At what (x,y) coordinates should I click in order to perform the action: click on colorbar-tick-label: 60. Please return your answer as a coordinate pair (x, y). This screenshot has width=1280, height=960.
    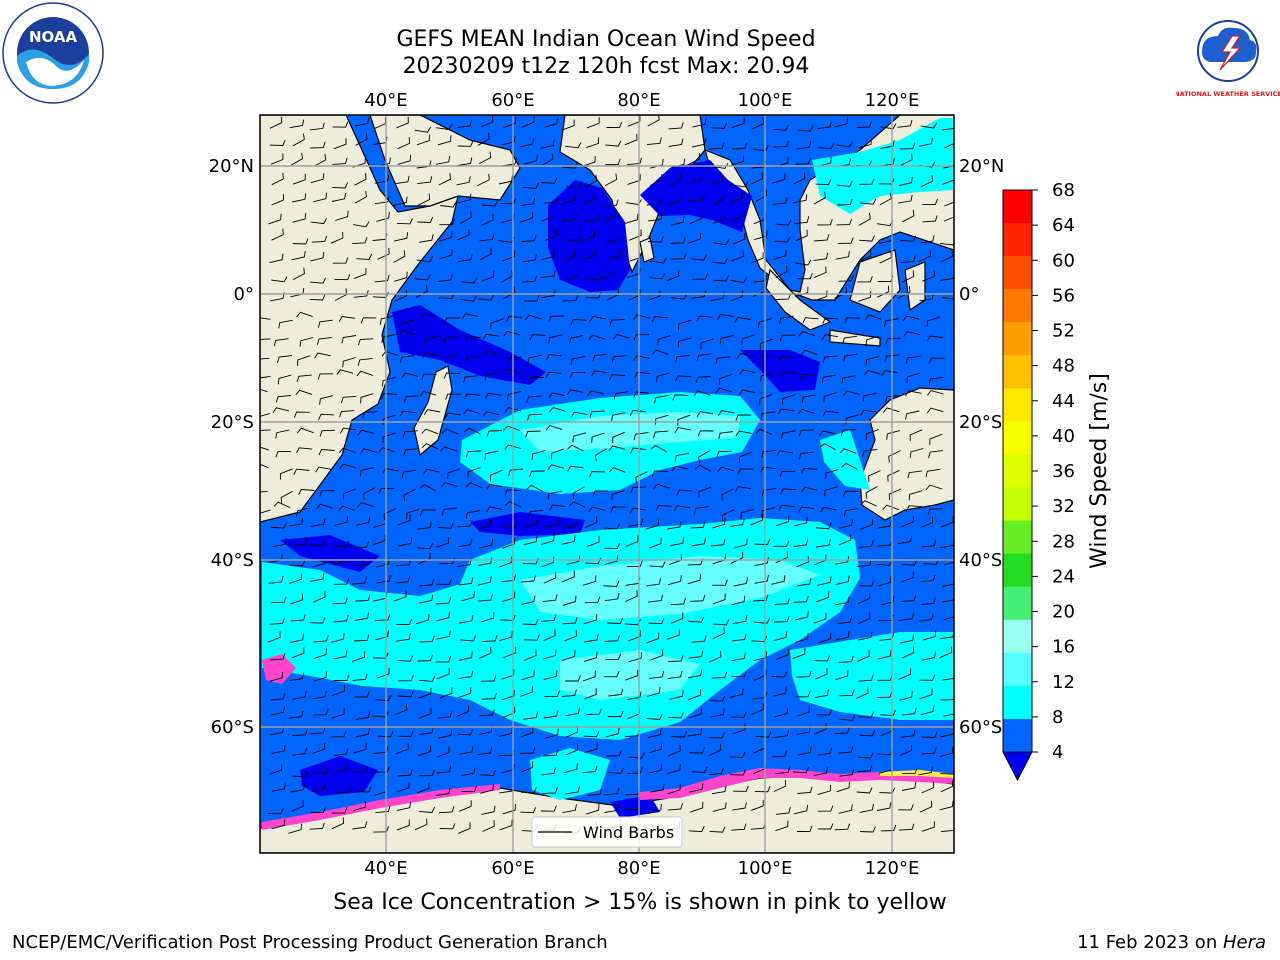
    Looking at the image, I should click on (1063, 260).